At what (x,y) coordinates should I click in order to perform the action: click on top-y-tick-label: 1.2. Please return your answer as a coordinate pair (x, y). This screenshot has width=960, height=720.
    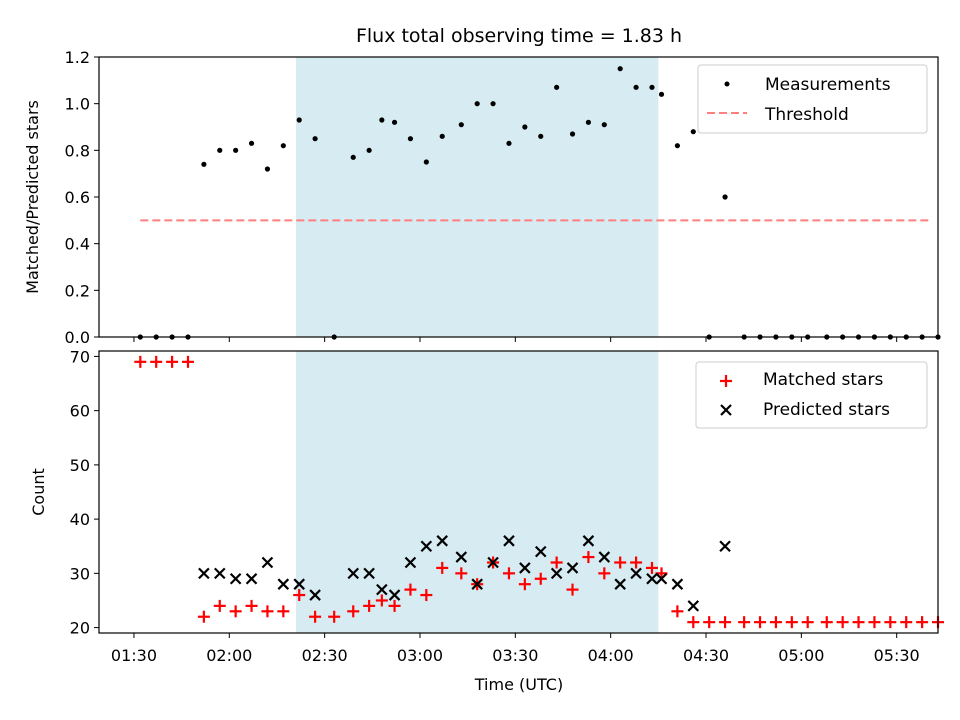
    Looking at the image, I should click on (77, 57).